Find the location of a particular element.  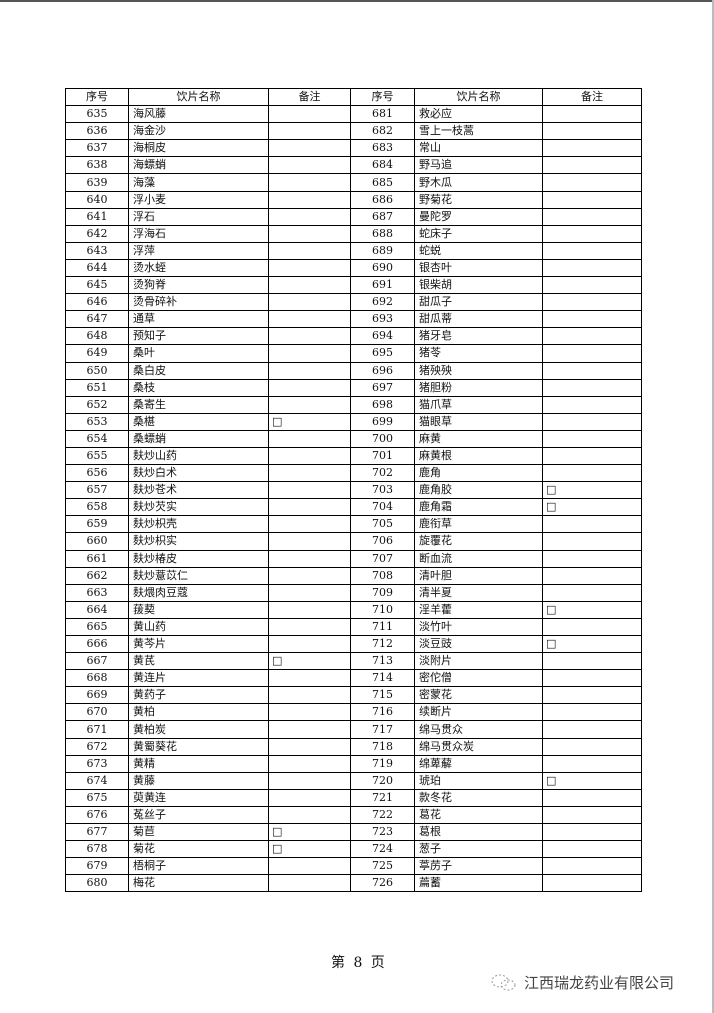

right-seq-cell: 690 is located at coordinates (382, 268).